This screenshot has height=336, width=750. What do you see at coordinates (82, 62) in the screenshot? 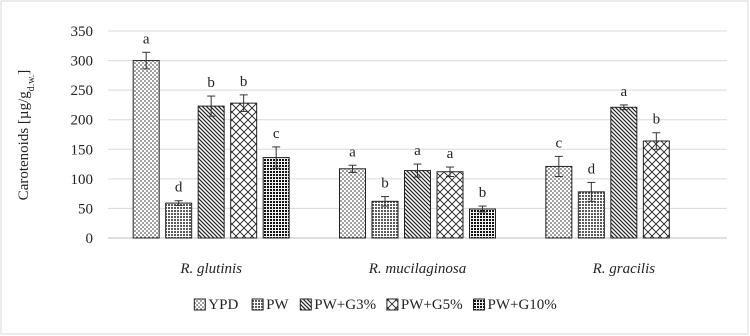
I see `y-tick-label: 300` at bounding box center [82, 62].